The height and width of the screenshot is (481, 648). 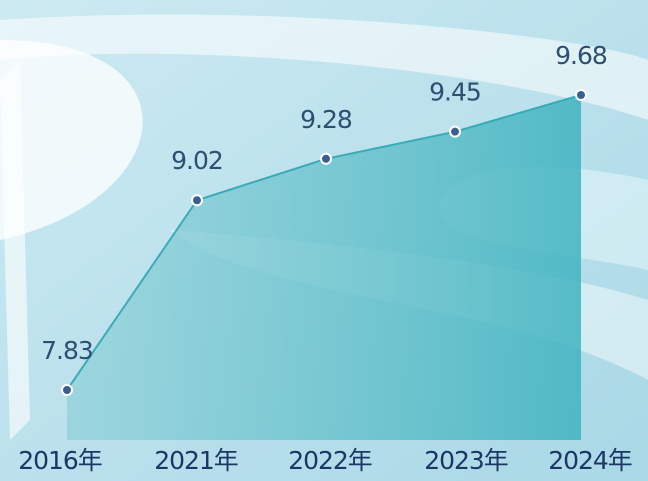 What do you see at coordinates (330, 460) in the screenshot?
I see `x-tick-label: 2022年` at bounding box center [330, 460].